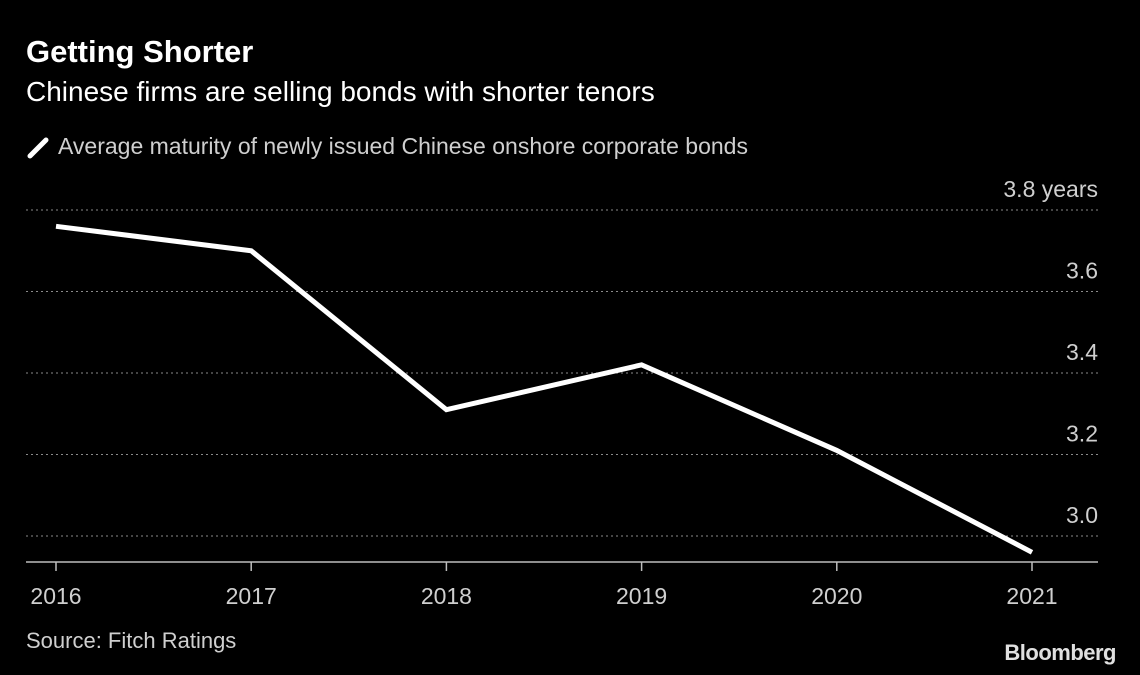  Describe the element at coordinates (1082, 515) in the screenshot. I see `y-tick-label: 3.0` at that location.